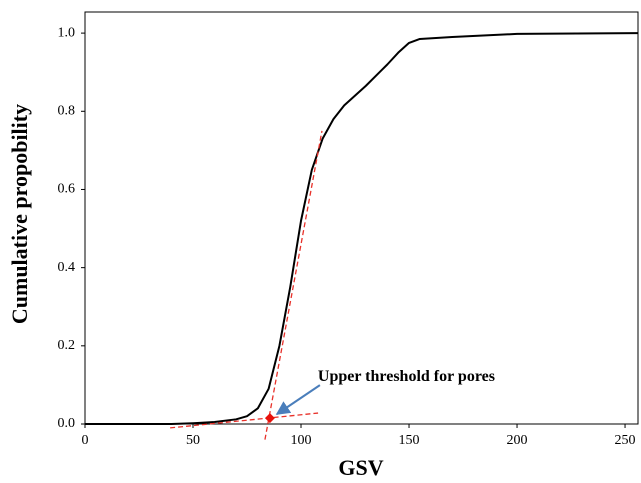 The height and width of the screenshot is (483, 641). I want to click on y-tick-label: 0.4, so click(67, 267).